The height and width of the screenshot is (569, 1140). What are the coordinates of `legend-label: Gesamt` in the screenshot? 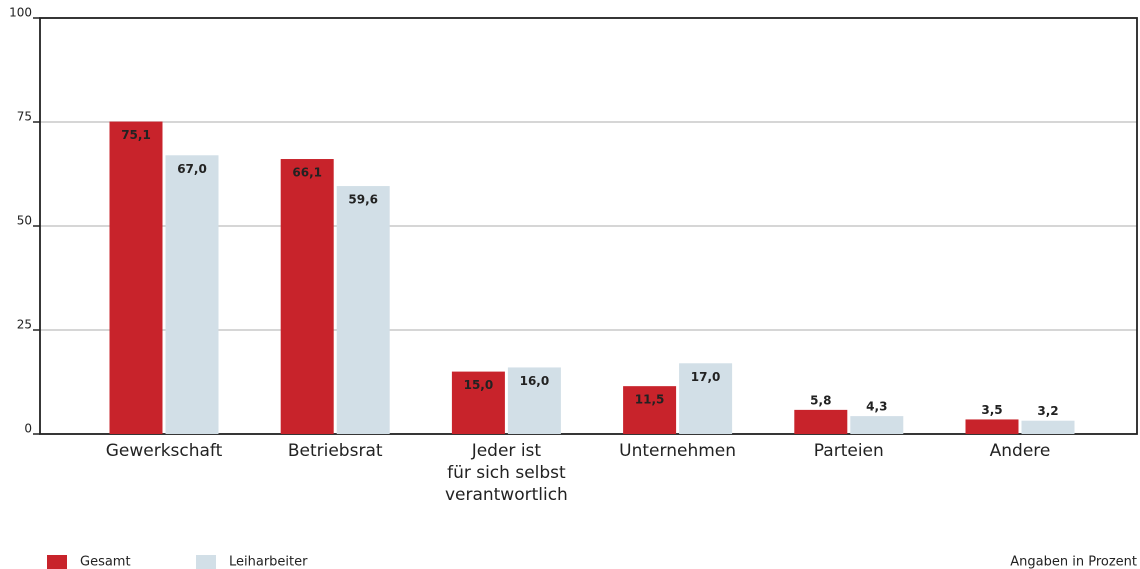 It's located at (105, 562).